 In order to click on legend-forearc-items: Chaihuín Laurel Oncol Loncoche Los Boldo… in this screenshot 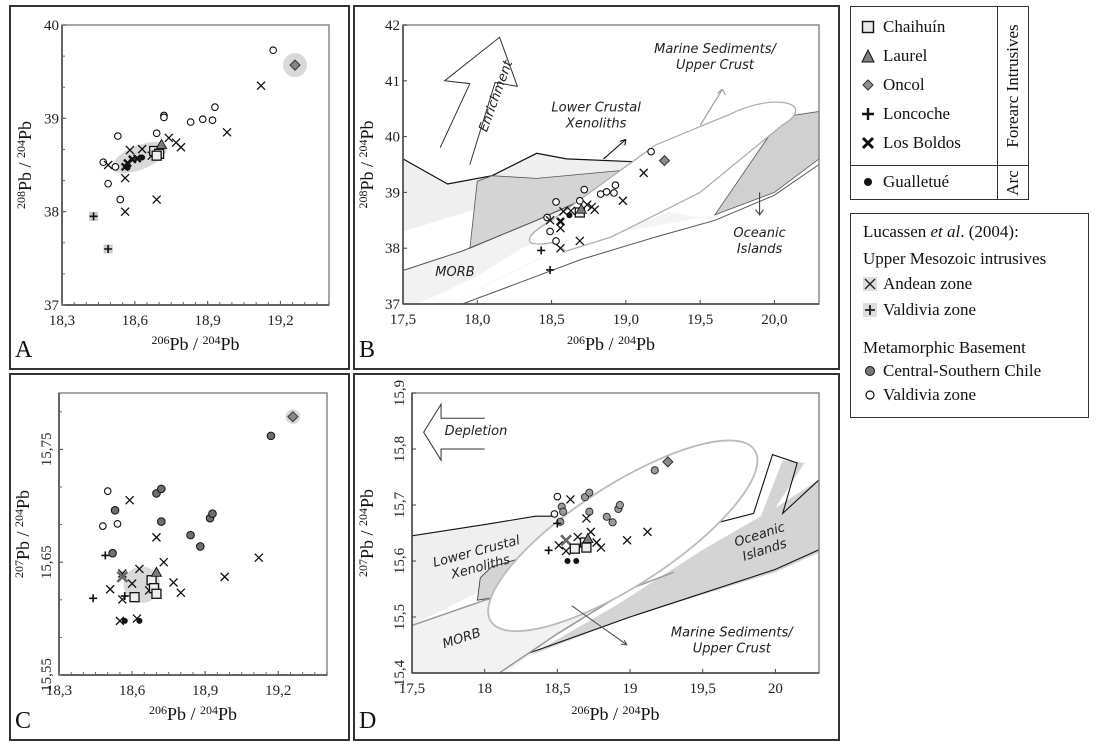, I will do `click(924, 86)`.